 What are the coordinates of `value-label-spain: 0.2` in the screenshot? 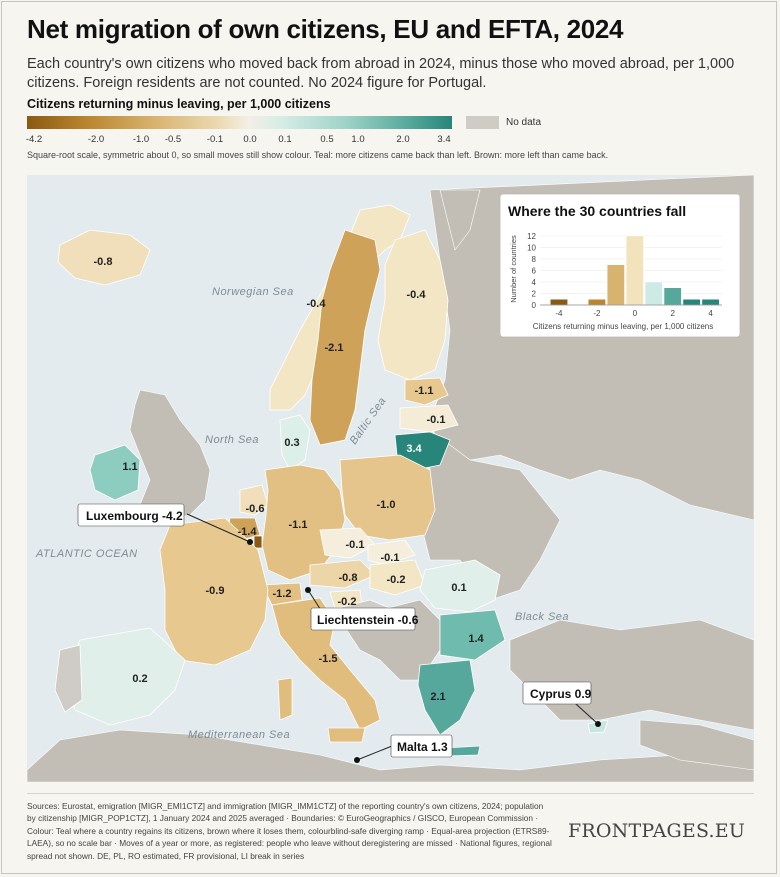 It's located at (139, 679).